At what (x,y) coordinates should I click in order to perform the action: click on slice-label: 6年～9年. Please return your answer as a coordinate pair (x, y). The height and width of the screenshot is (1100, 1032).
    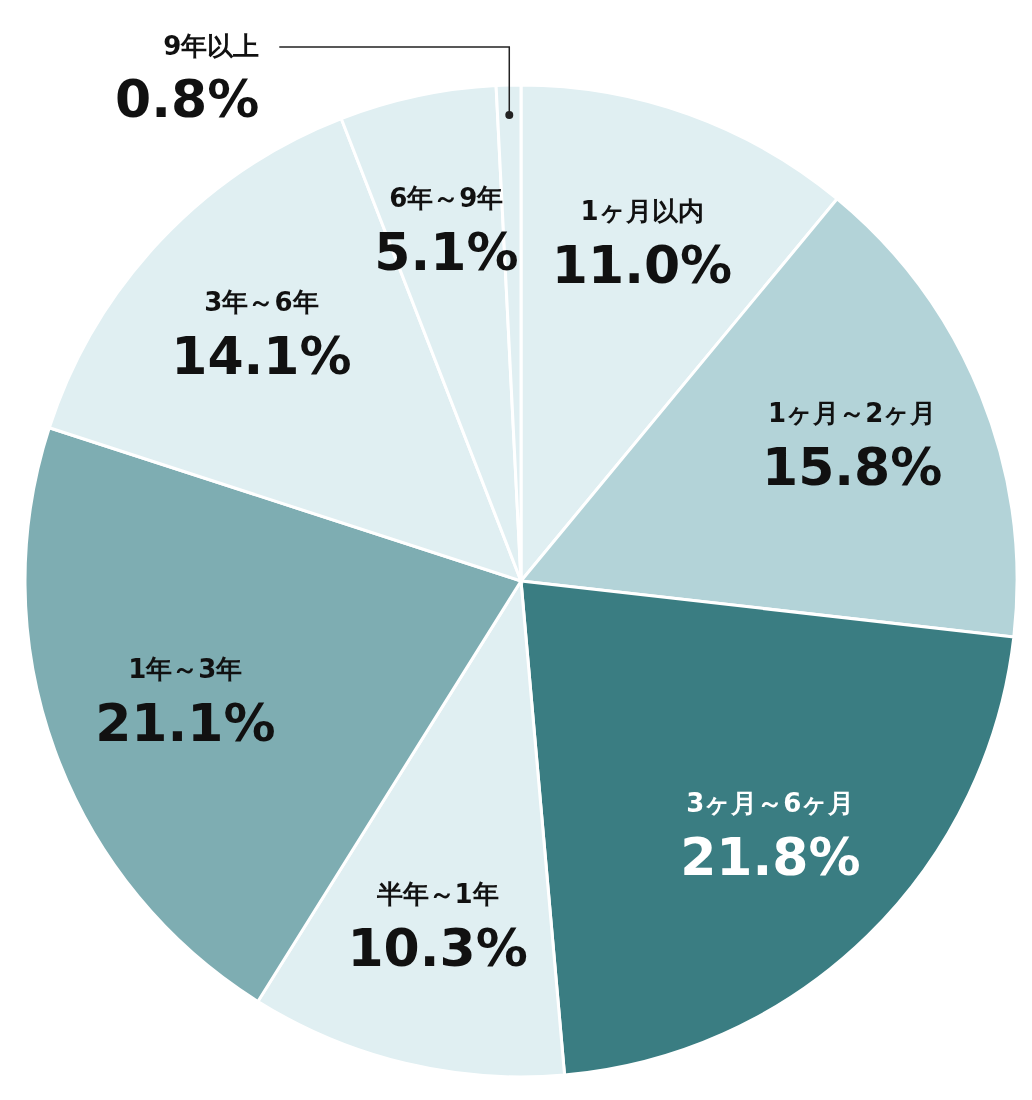
    Looking at the image, I should click on (446, 197).